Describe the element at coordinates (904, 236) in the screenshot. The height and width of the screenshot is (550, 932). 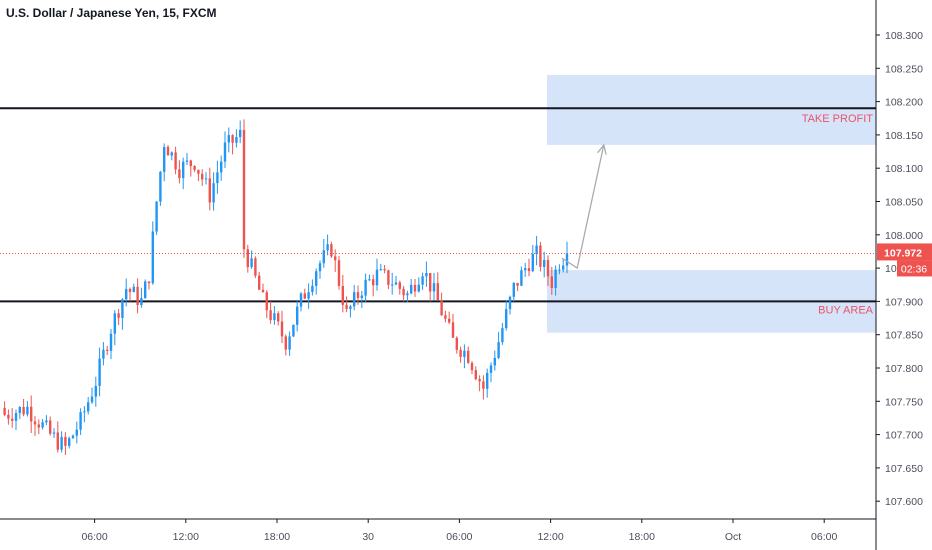
I see `price-tick-label: 108.000` at that location.